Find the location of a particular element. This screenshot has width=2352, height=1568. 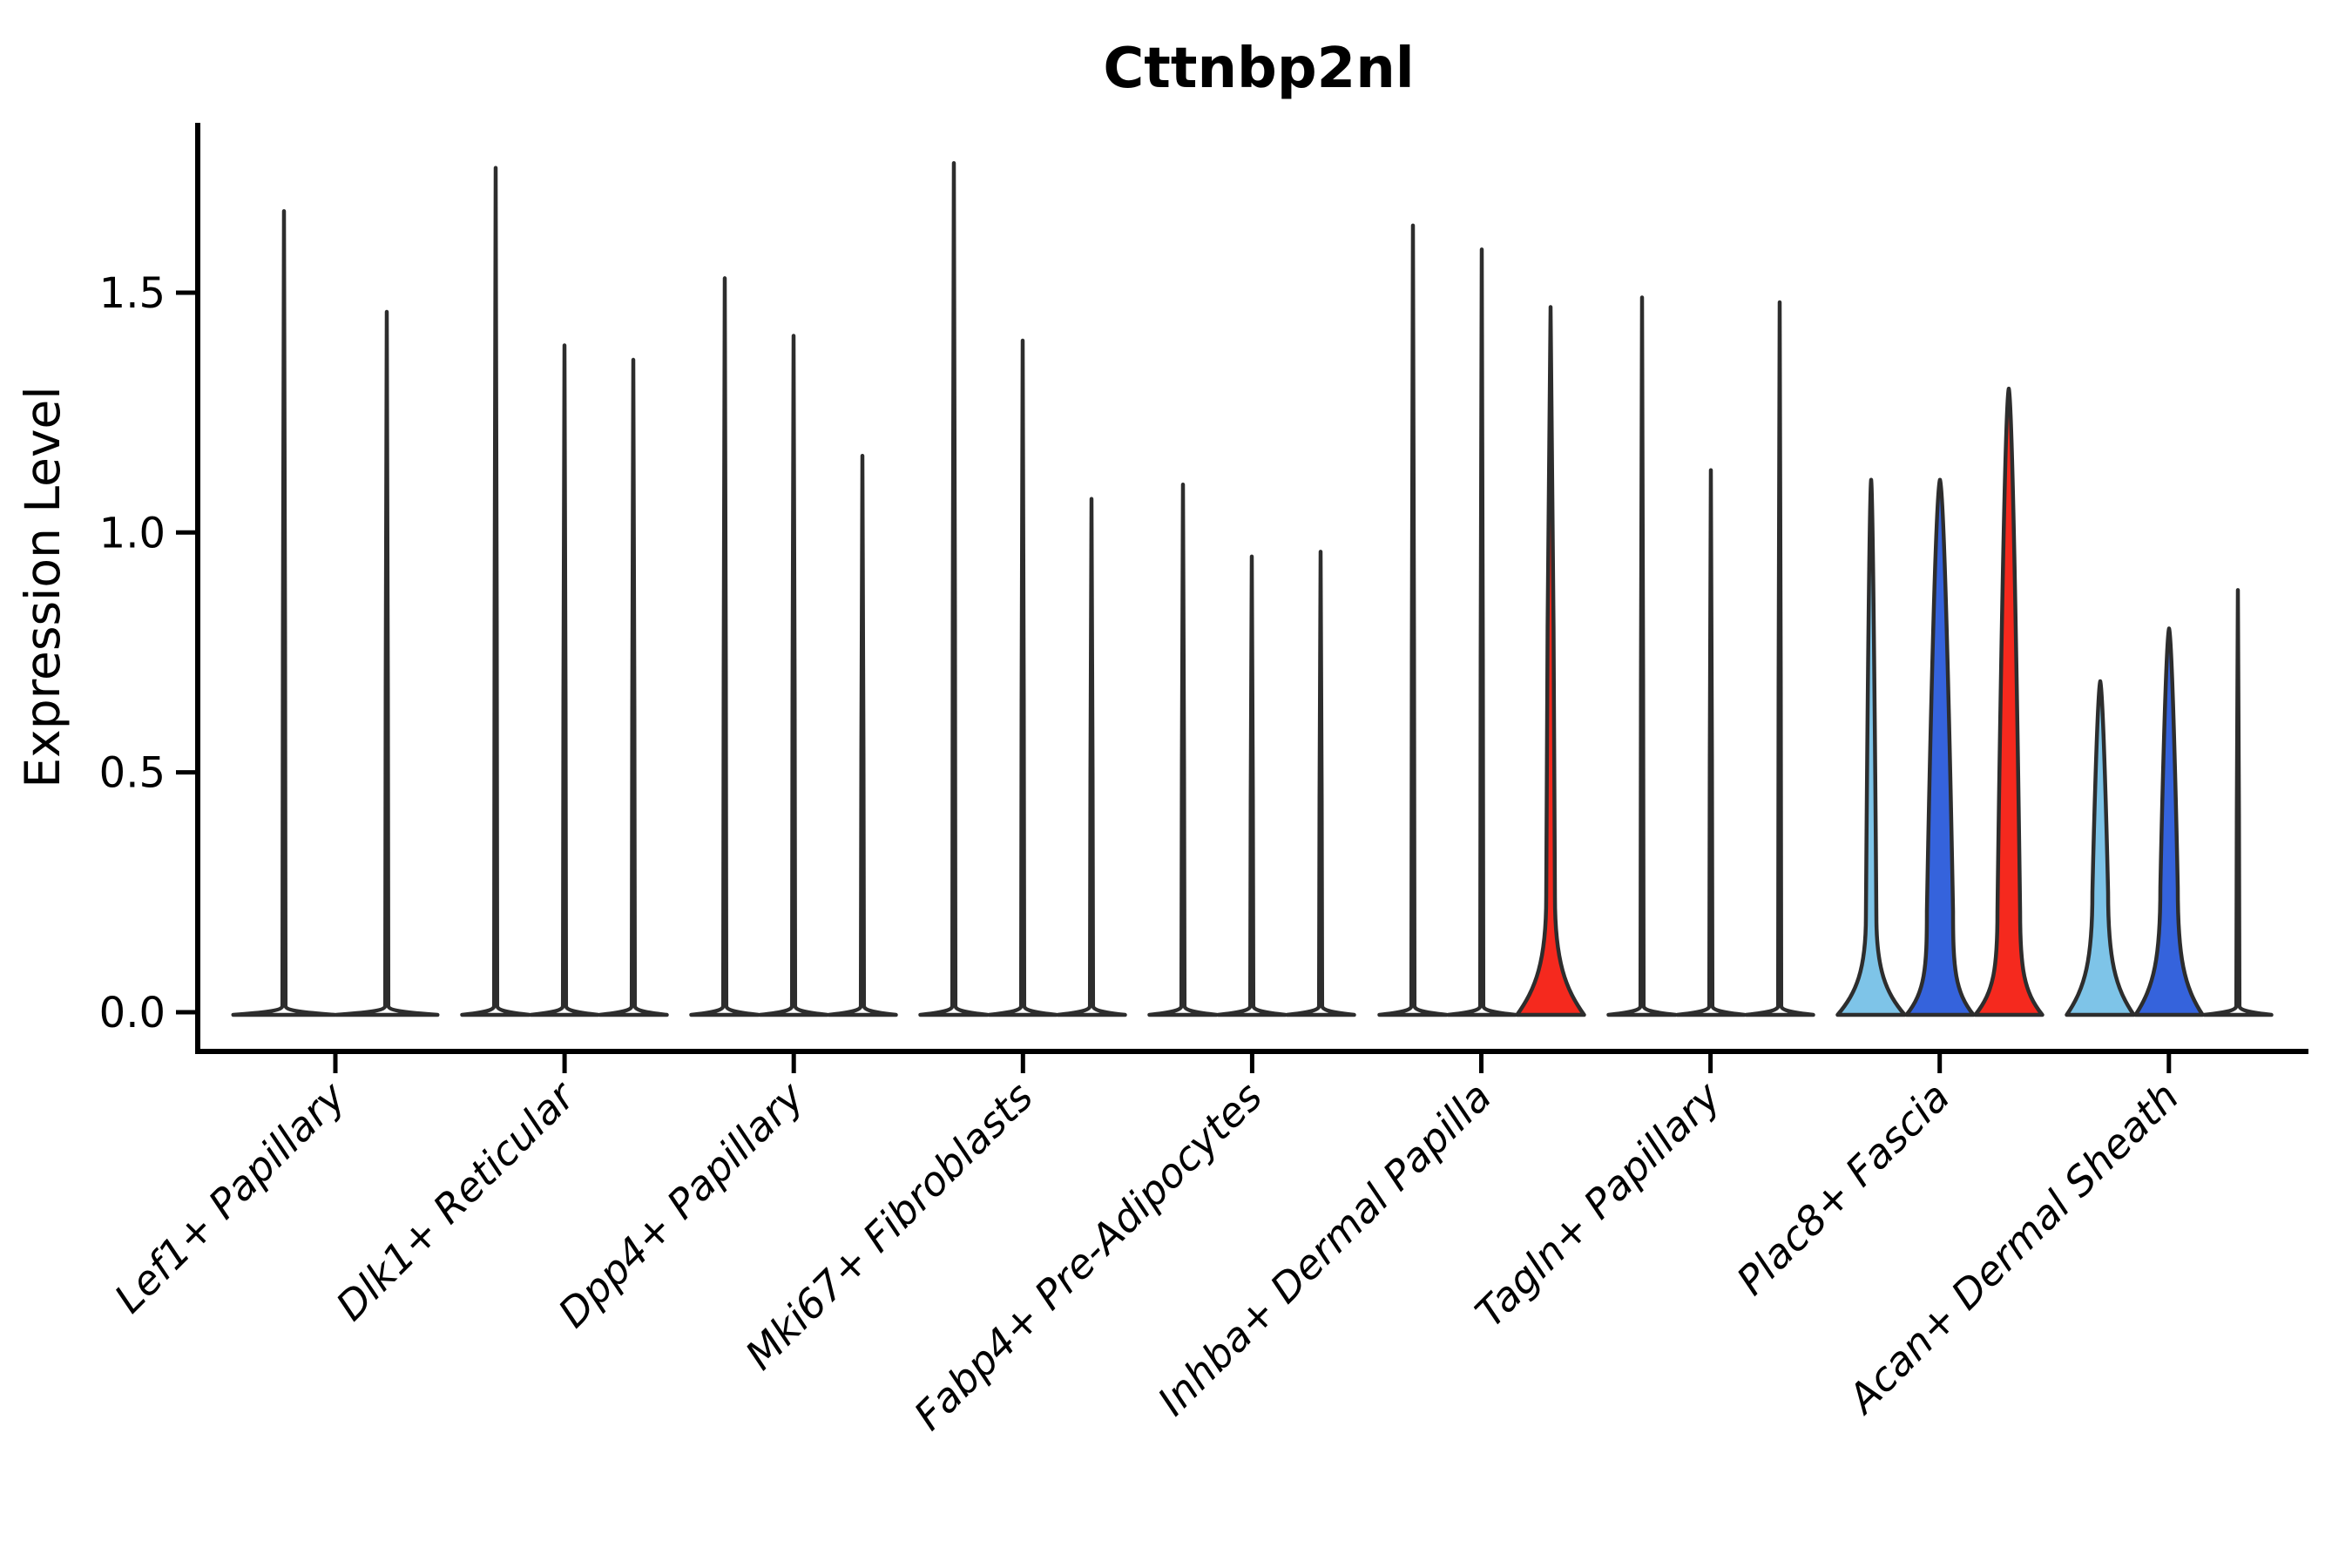

y-tick-label: 0.0 is located at coordinates (132, 1013).